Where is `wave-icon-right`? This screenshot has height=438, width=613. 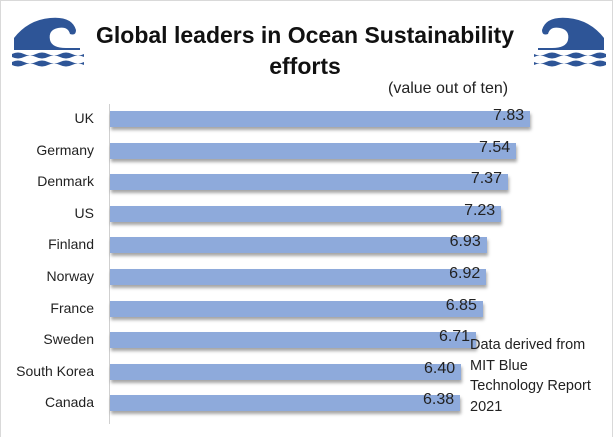
wave-icon-right is located at coordinates (570, 42).